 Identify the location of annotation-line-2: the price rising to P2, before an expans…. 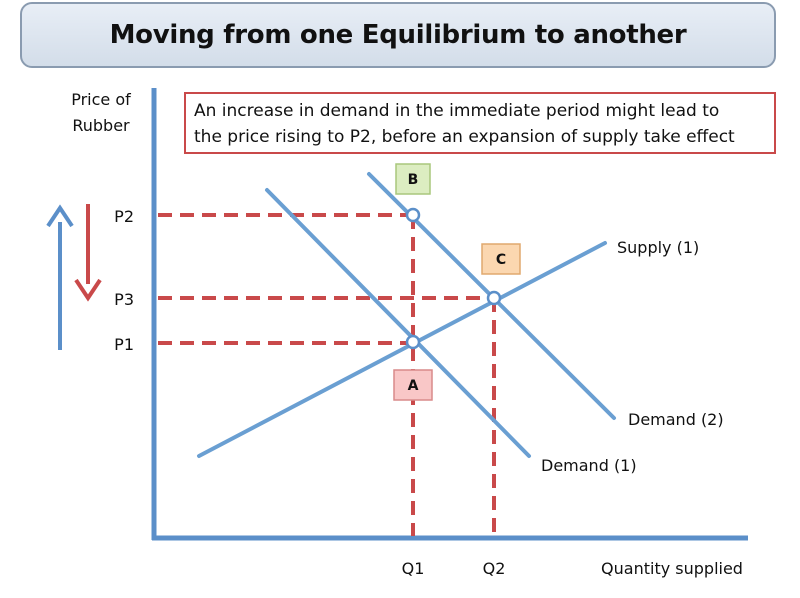
(464, 137).